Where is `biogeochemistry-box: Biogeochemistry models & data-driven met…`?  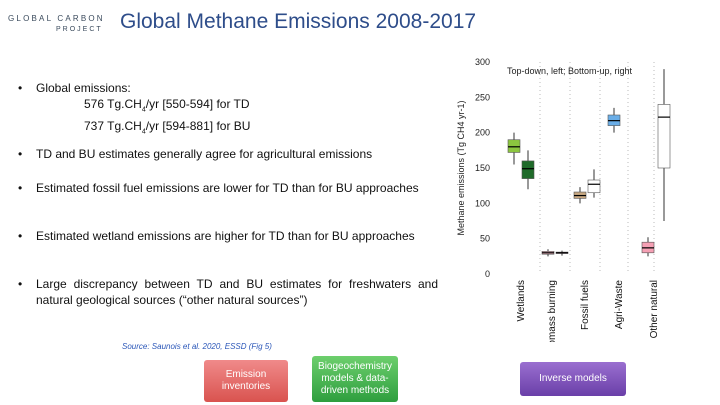 biogeochemistry-box: Biogeochemistry models & data-driven met… is located at coordinates (355, 379).